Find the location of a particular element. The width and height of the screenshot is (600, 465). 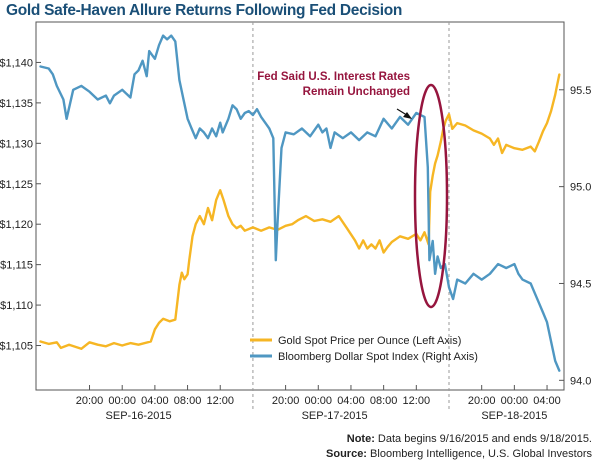

left-tick-label: $1,140 is located at coordinates (16, 63).